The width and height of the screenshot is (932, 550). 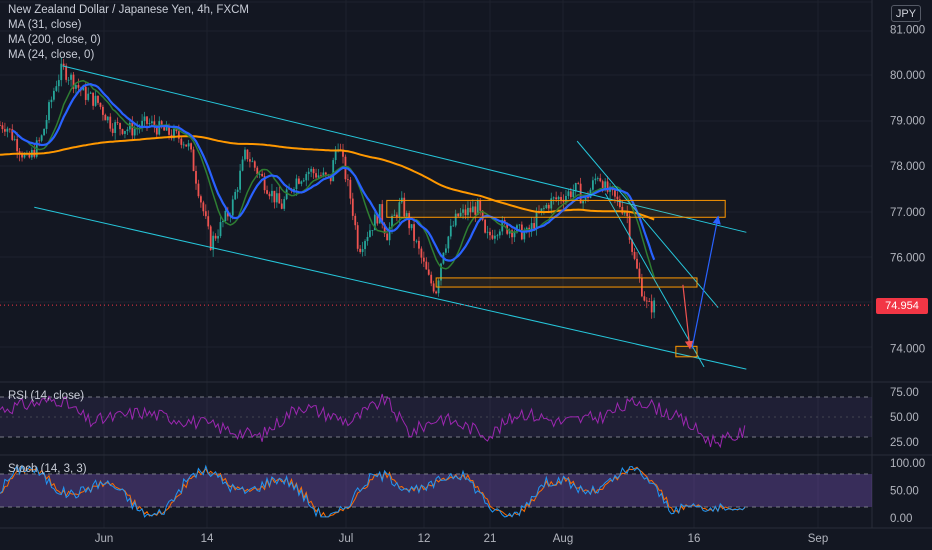 I want to click on legend-ma31: MA (31, close), so click(x=45, y=25).